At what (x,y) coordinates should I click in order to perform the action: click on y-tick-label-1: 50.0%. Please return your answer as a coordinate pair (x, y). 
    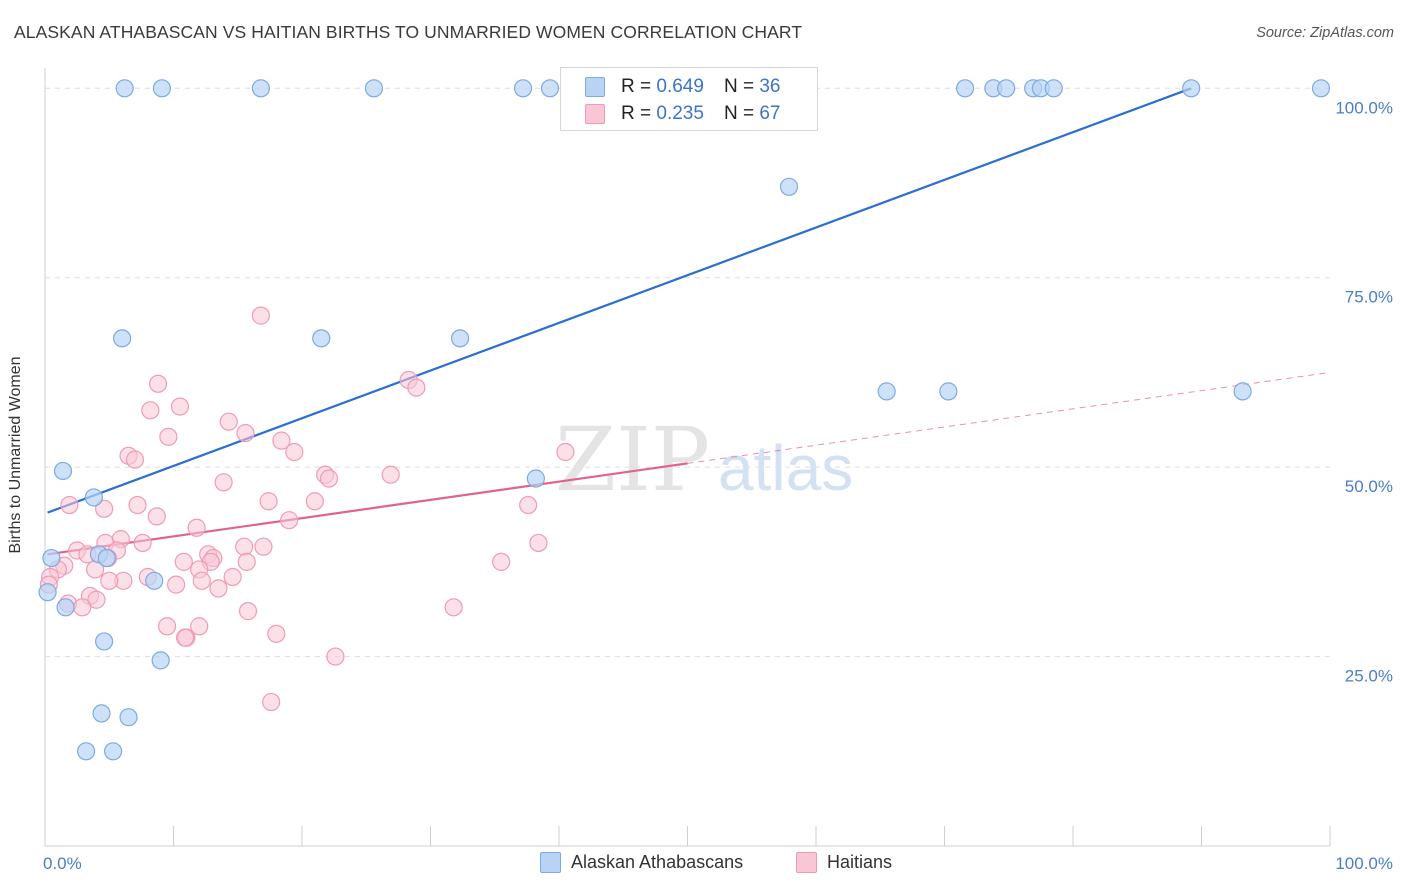
    Looking at the image, I should click on (1369, 486).